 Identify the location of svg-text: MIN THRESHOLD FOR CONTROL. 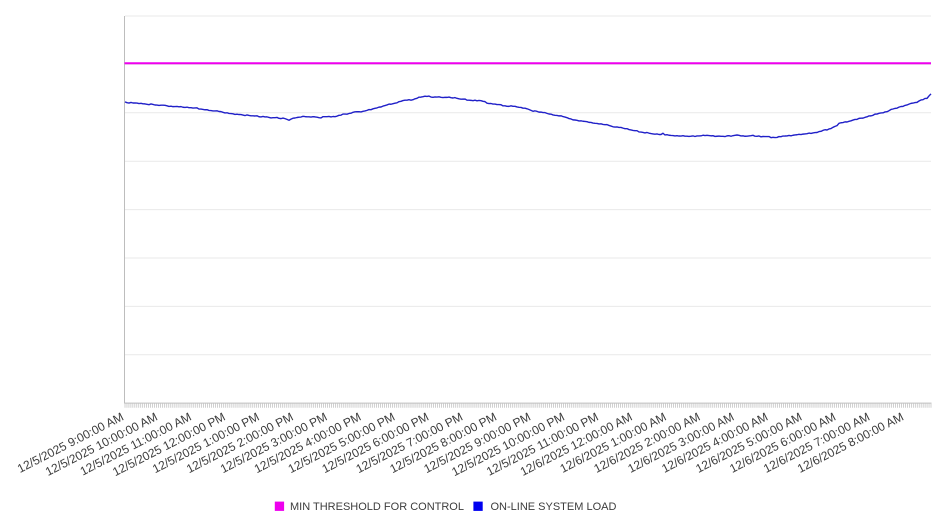
(377, 507).